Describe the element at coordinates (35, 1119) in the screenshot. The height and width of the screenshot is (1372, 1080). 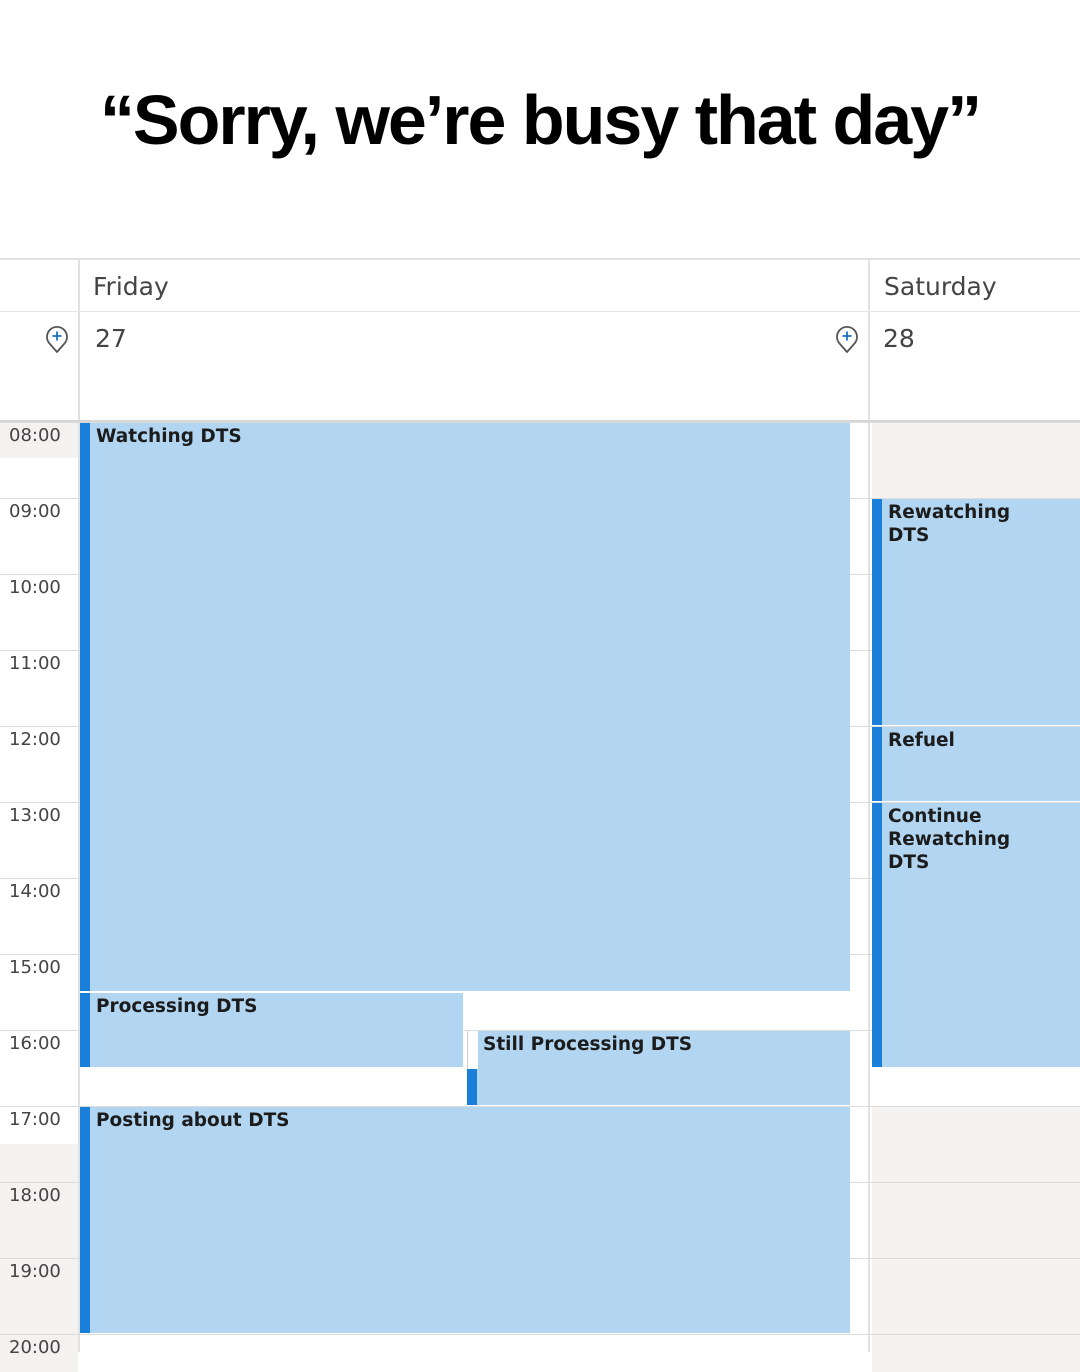
I see `hour-label: 17:00` at that location.